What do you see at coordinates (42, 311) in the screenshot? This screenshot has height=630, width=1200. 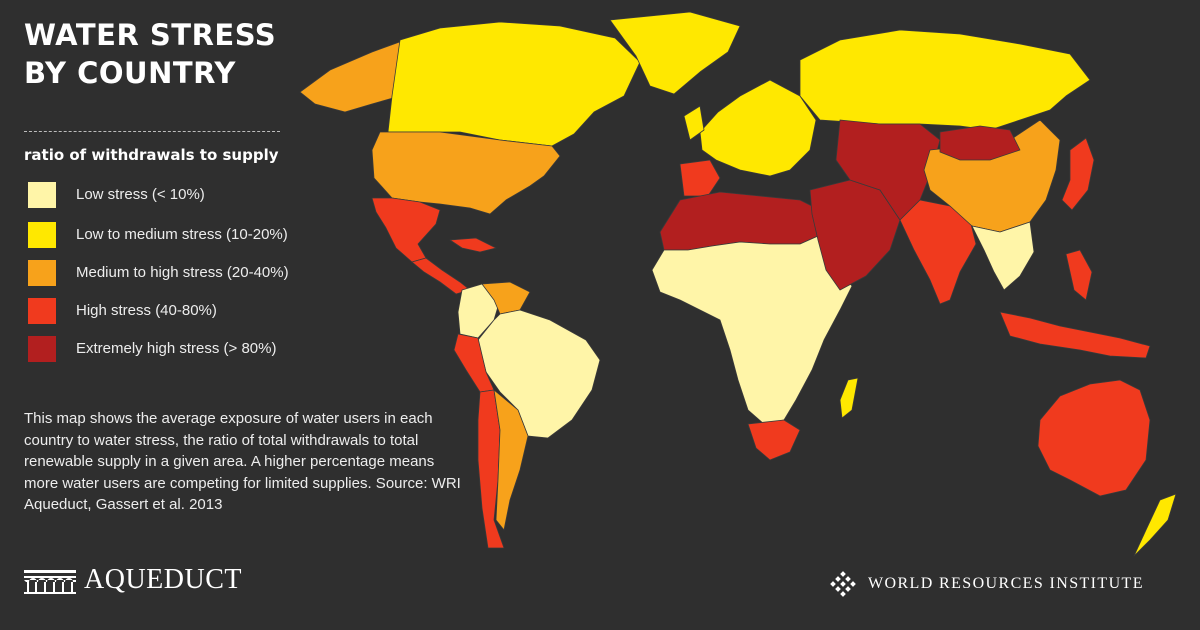 I see `legend-swatch-high` at bounding box center [42, 311].